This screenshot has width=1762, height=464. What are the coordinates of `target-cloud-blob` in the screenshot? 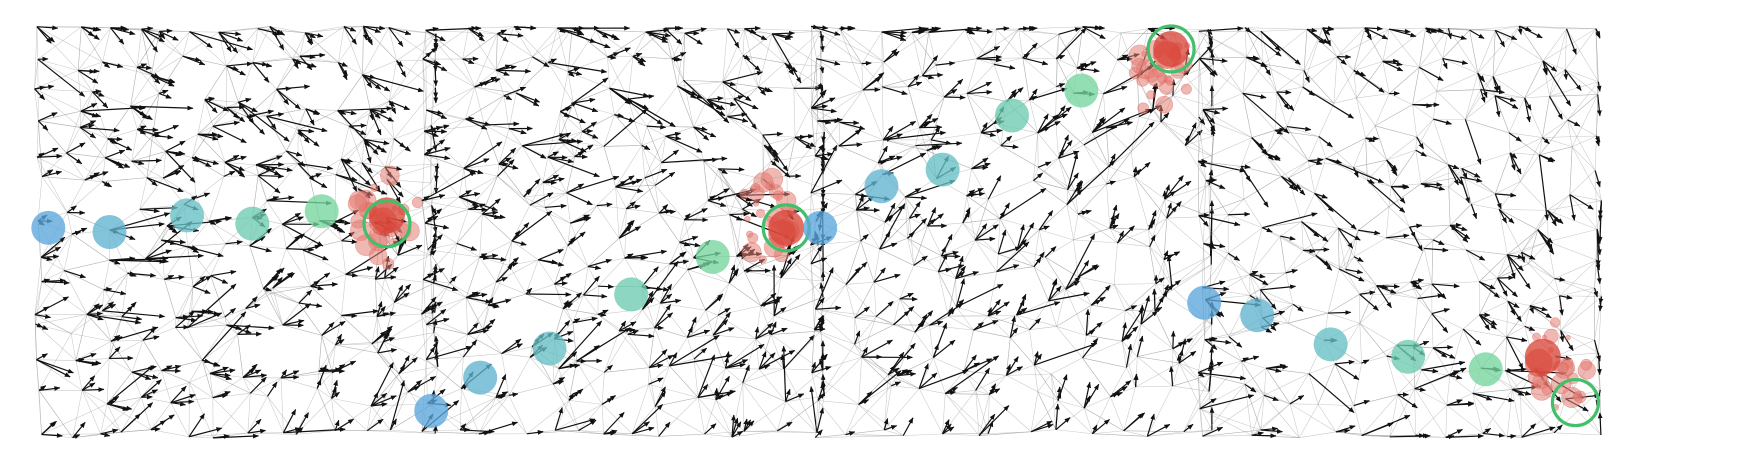 It's located at (760, 213).